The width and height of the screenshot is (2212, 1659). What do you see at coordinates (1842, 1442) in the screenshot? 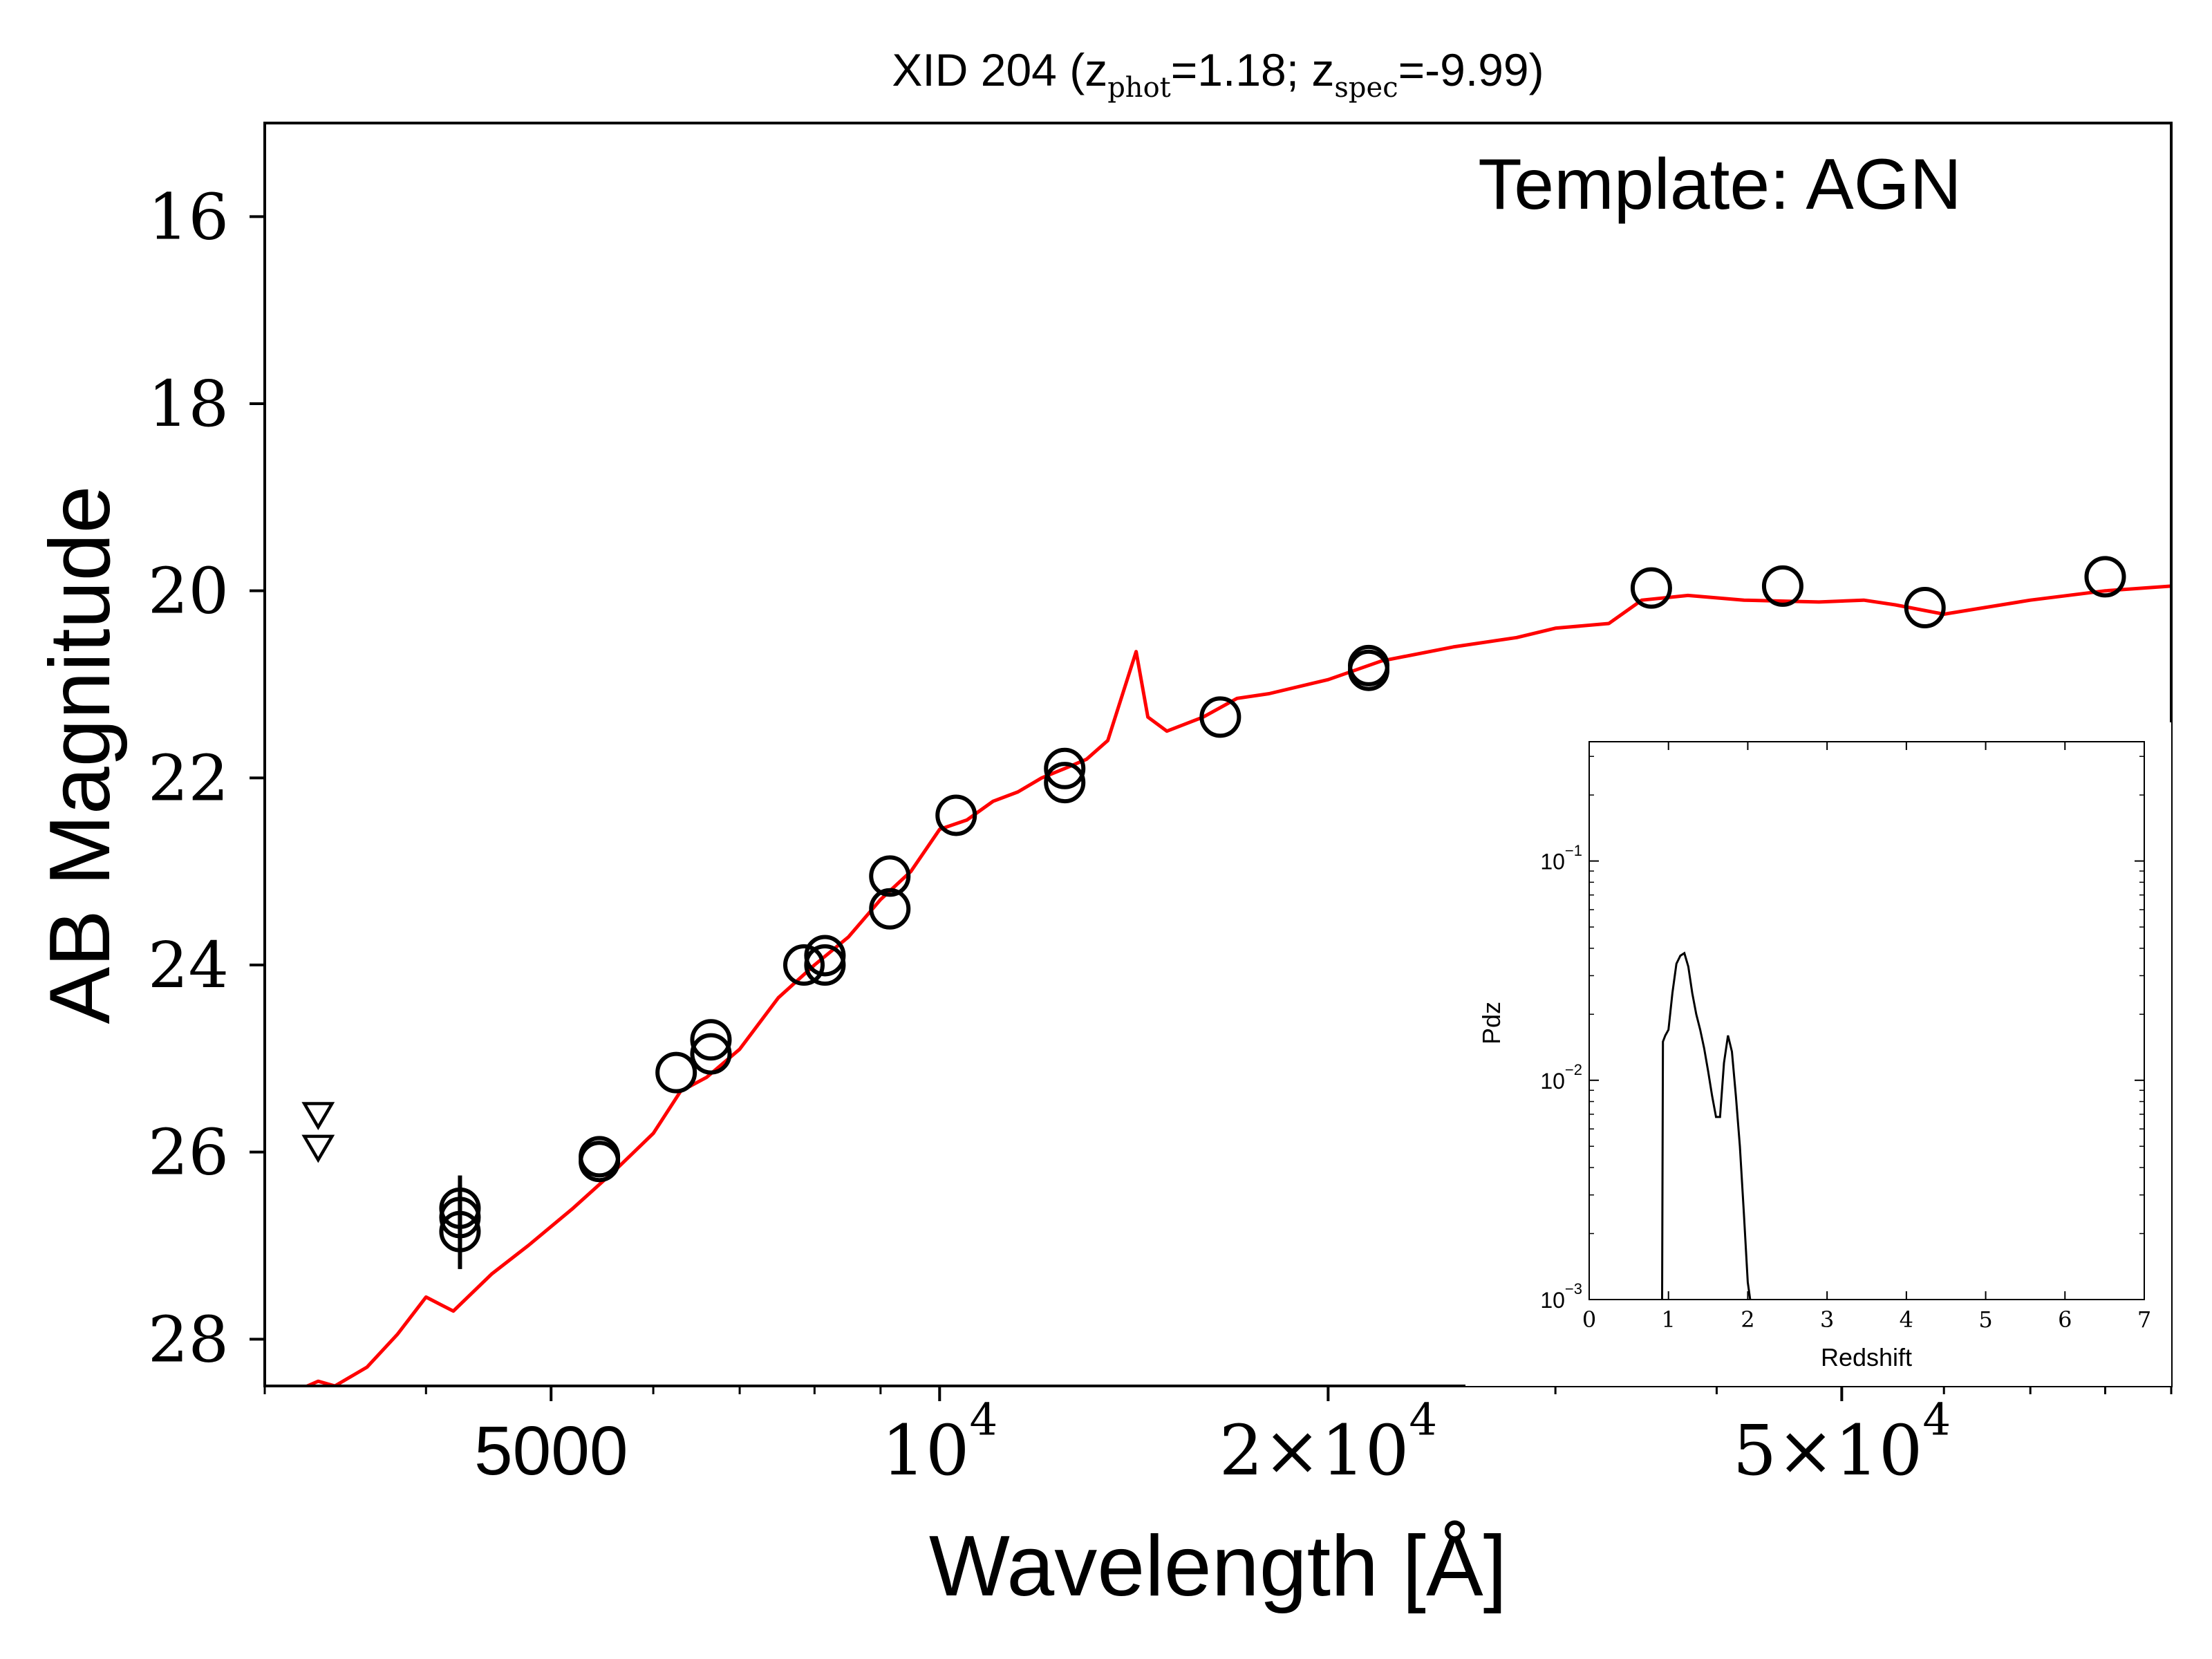
I see `x-tick-label: 5×10⁴` at bounding box center [1842, 1442].